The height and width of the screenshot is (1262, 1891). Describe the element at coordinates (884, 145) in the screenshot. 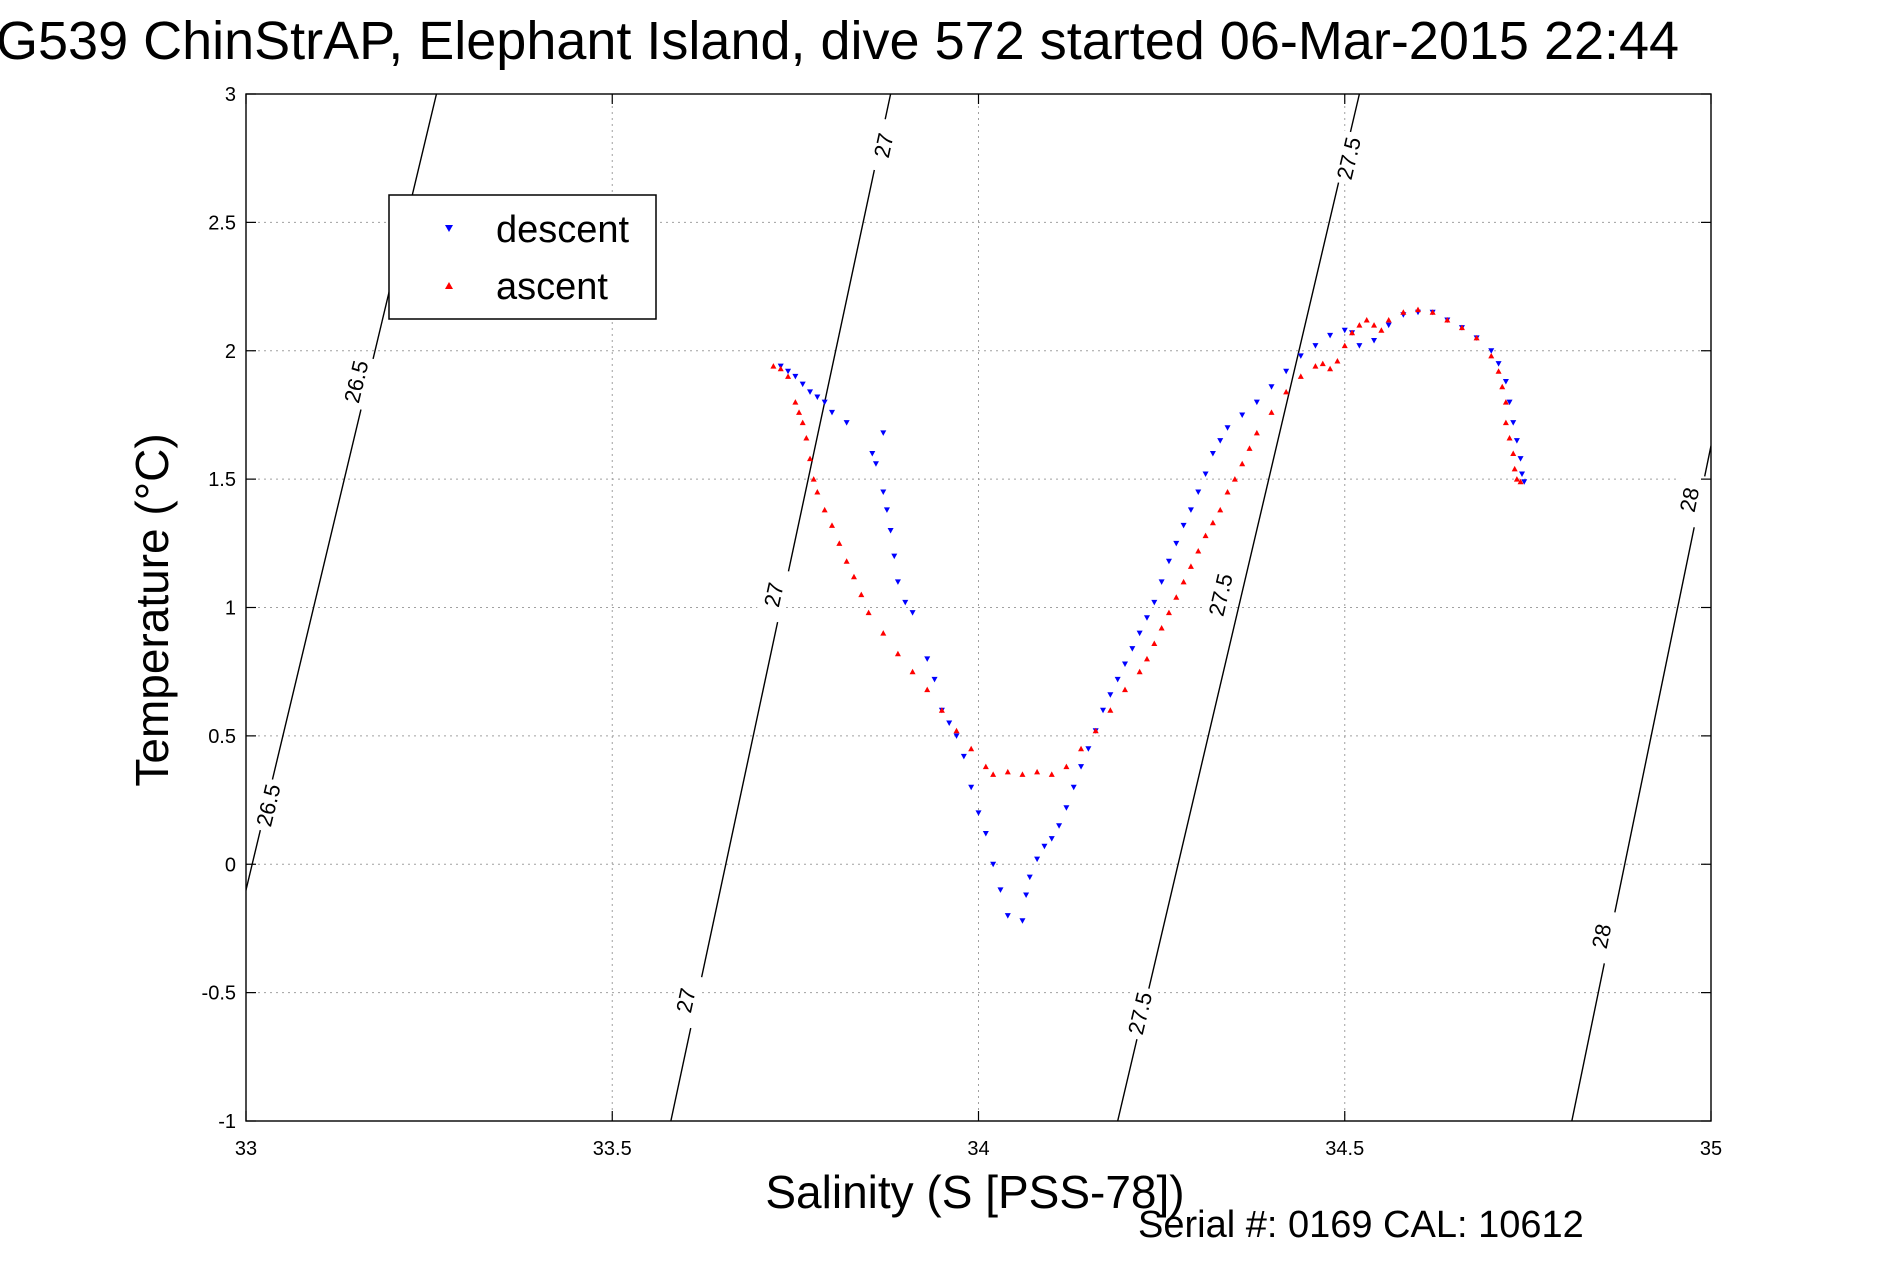

I see `contour-label: 27` at that location.